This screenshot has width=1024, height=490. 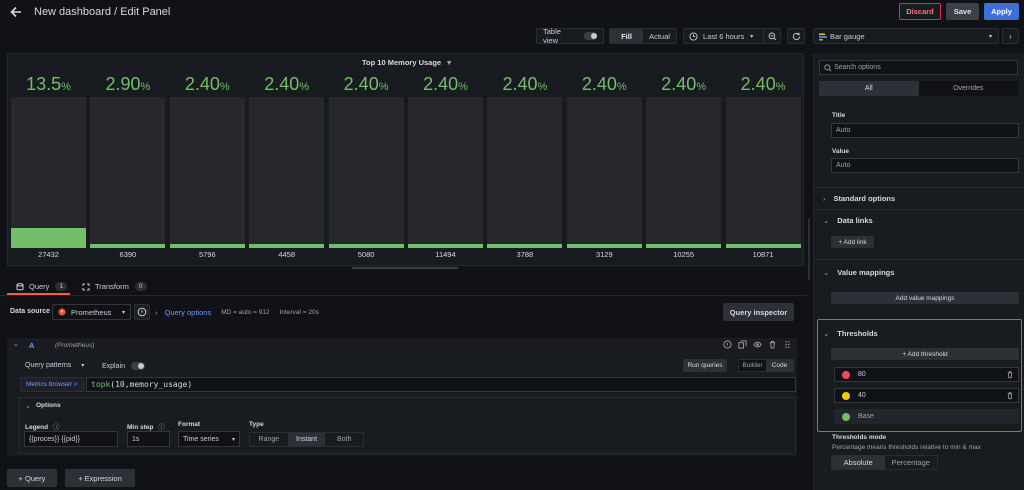 What do you see at coordinates (201, 439) in the screenshot?
I see `format-value: Time series` at bounding box center [201, 439].